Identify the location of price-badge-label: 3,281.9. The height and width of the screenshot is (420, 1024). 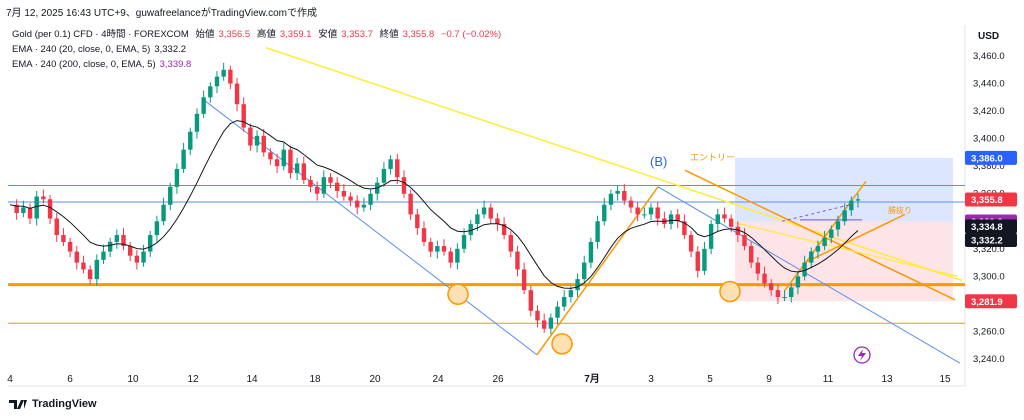
(987, 302).